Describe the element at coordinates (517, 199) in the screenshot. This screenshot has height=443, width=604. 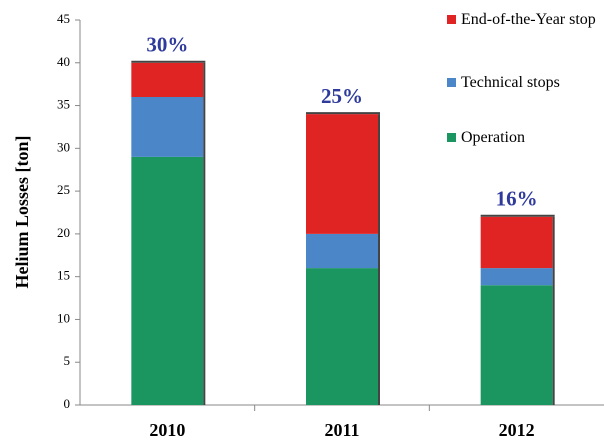
I see `annotation: 16%` at that location.